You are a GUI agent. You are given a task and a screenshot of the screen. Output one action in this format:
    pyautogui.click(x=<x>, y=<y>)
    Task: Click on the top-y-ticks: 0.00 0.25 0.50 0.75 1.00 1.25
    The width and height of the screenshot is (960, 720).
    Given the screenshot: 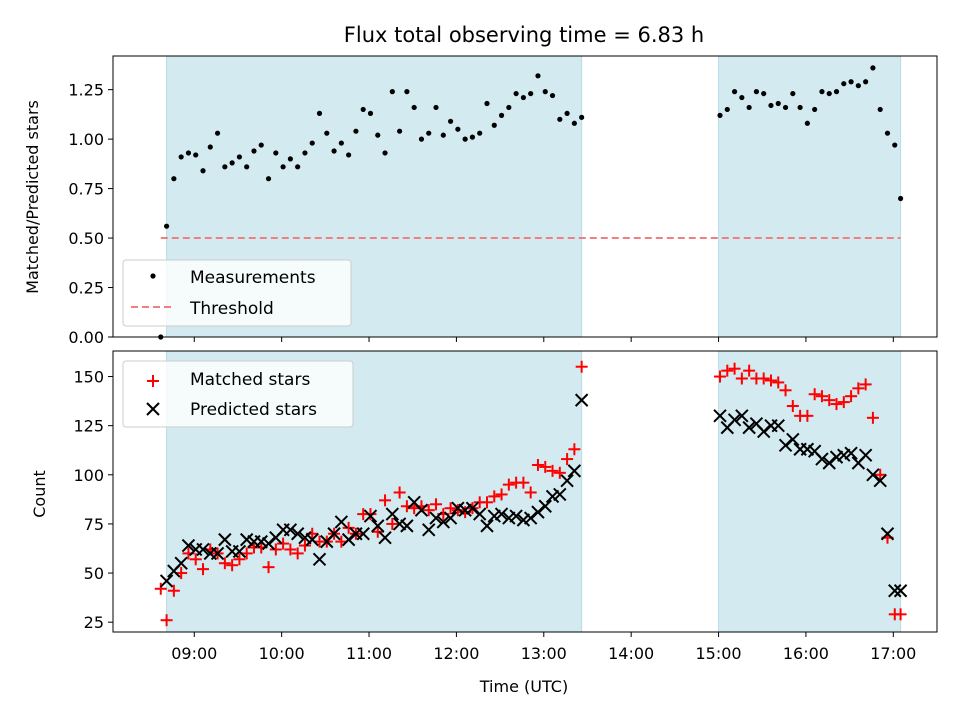 What is the action you would take?
    pyautogui.click(x=90, y=214)
    